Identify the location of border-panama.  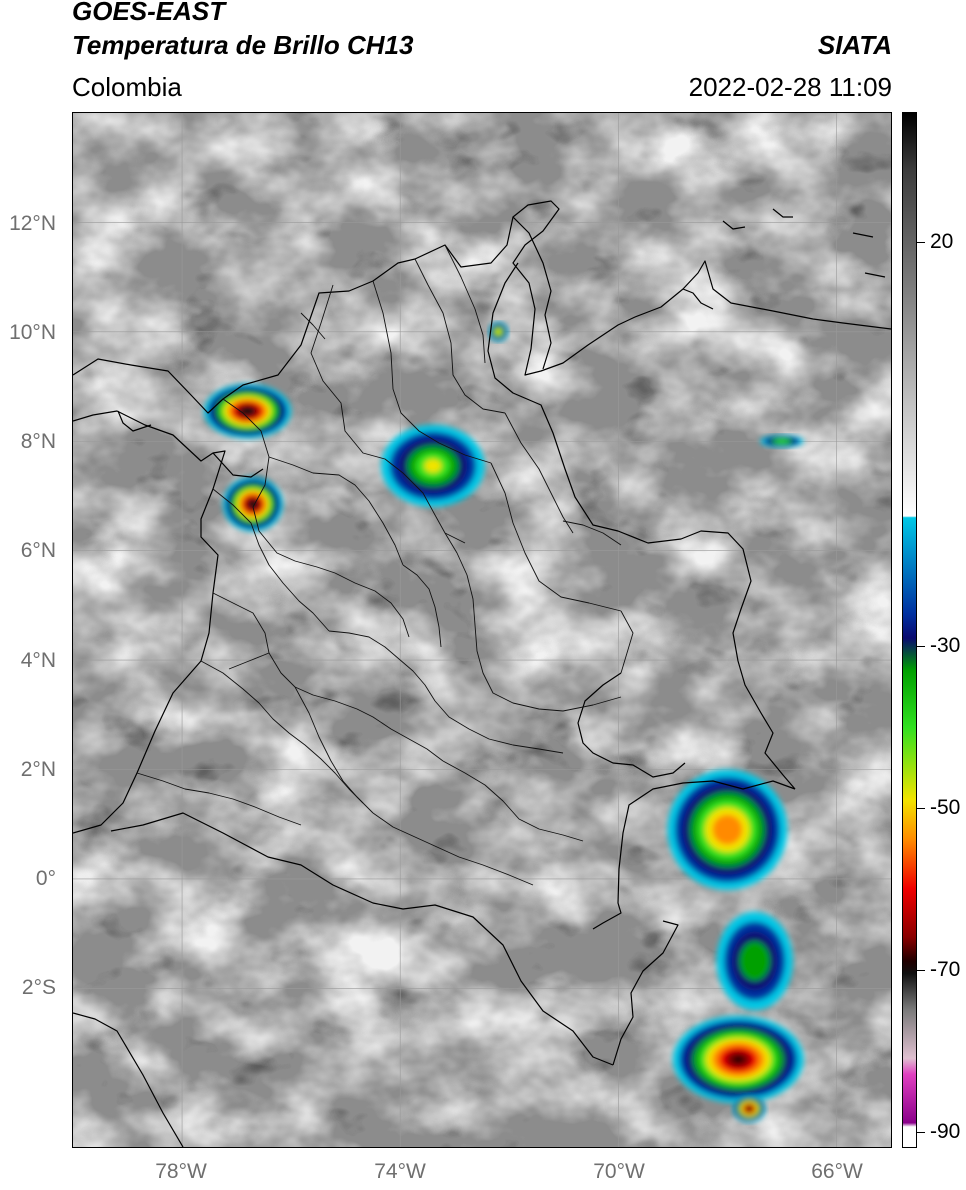
(238, 465).